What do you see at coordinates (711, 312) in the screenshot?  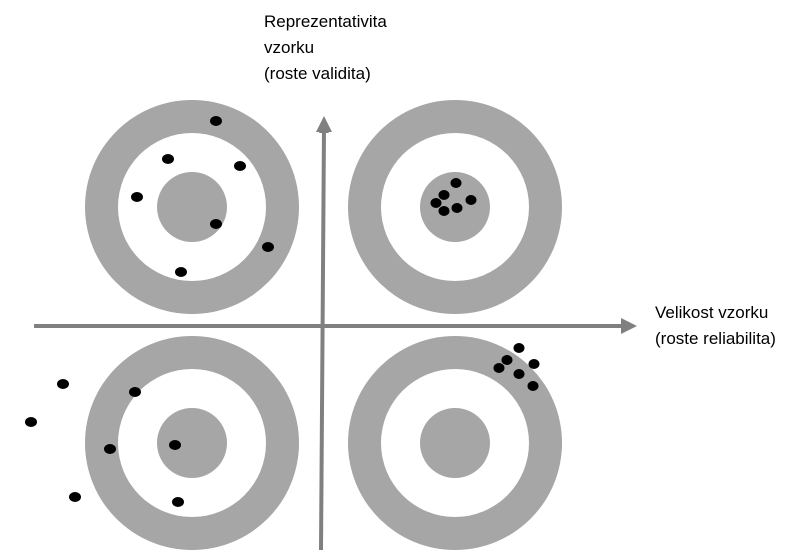 I see `x-axis-label-line: Velikost vzorku` at bounding box center [711, 312].